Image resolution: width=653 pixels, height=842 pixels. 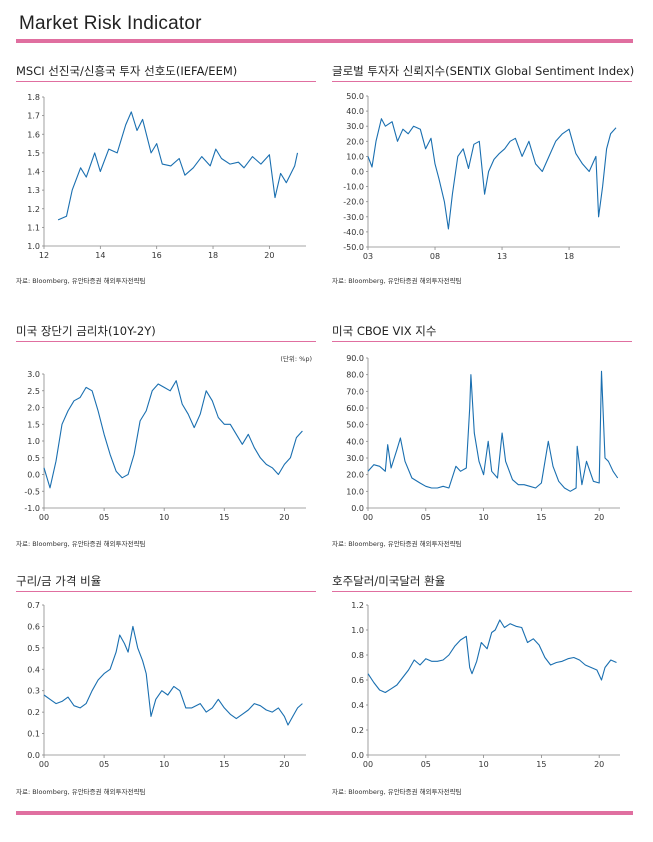 What do you see at coordinates (324, 41) in the screenshot?
I see `top-divider` at bounding box center [324, 41].